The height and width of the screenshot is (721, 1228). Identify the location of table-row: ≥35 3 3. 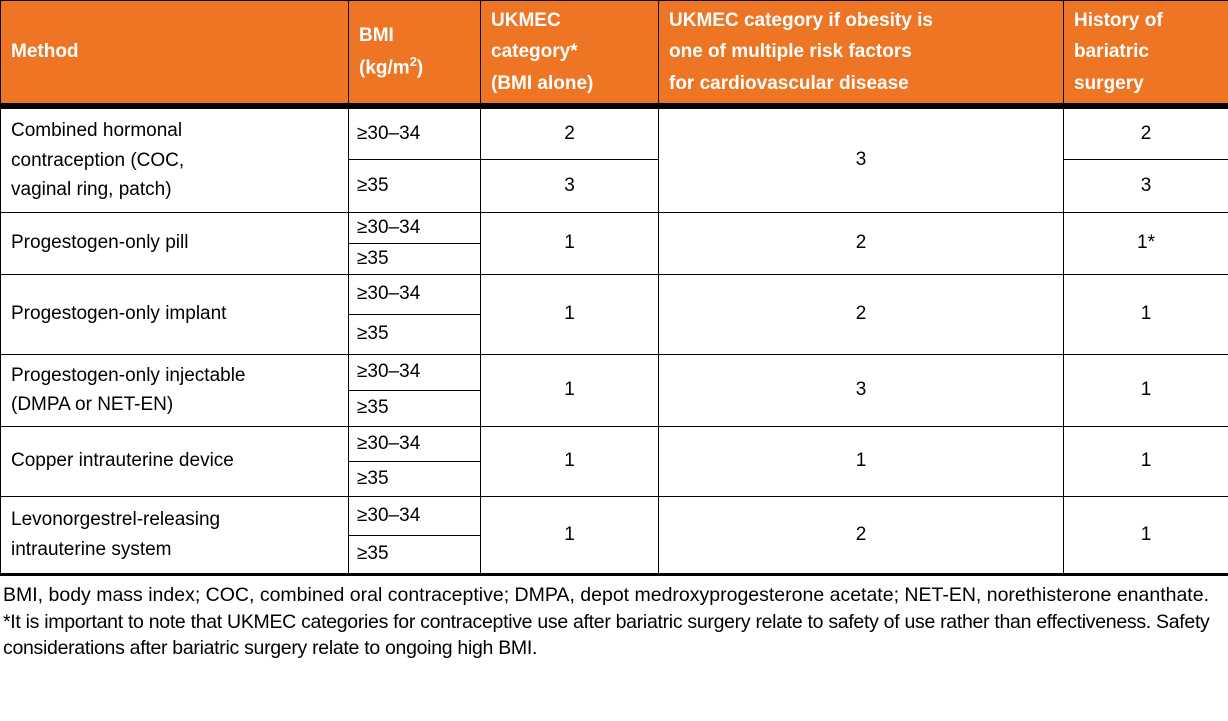
(614, 185).